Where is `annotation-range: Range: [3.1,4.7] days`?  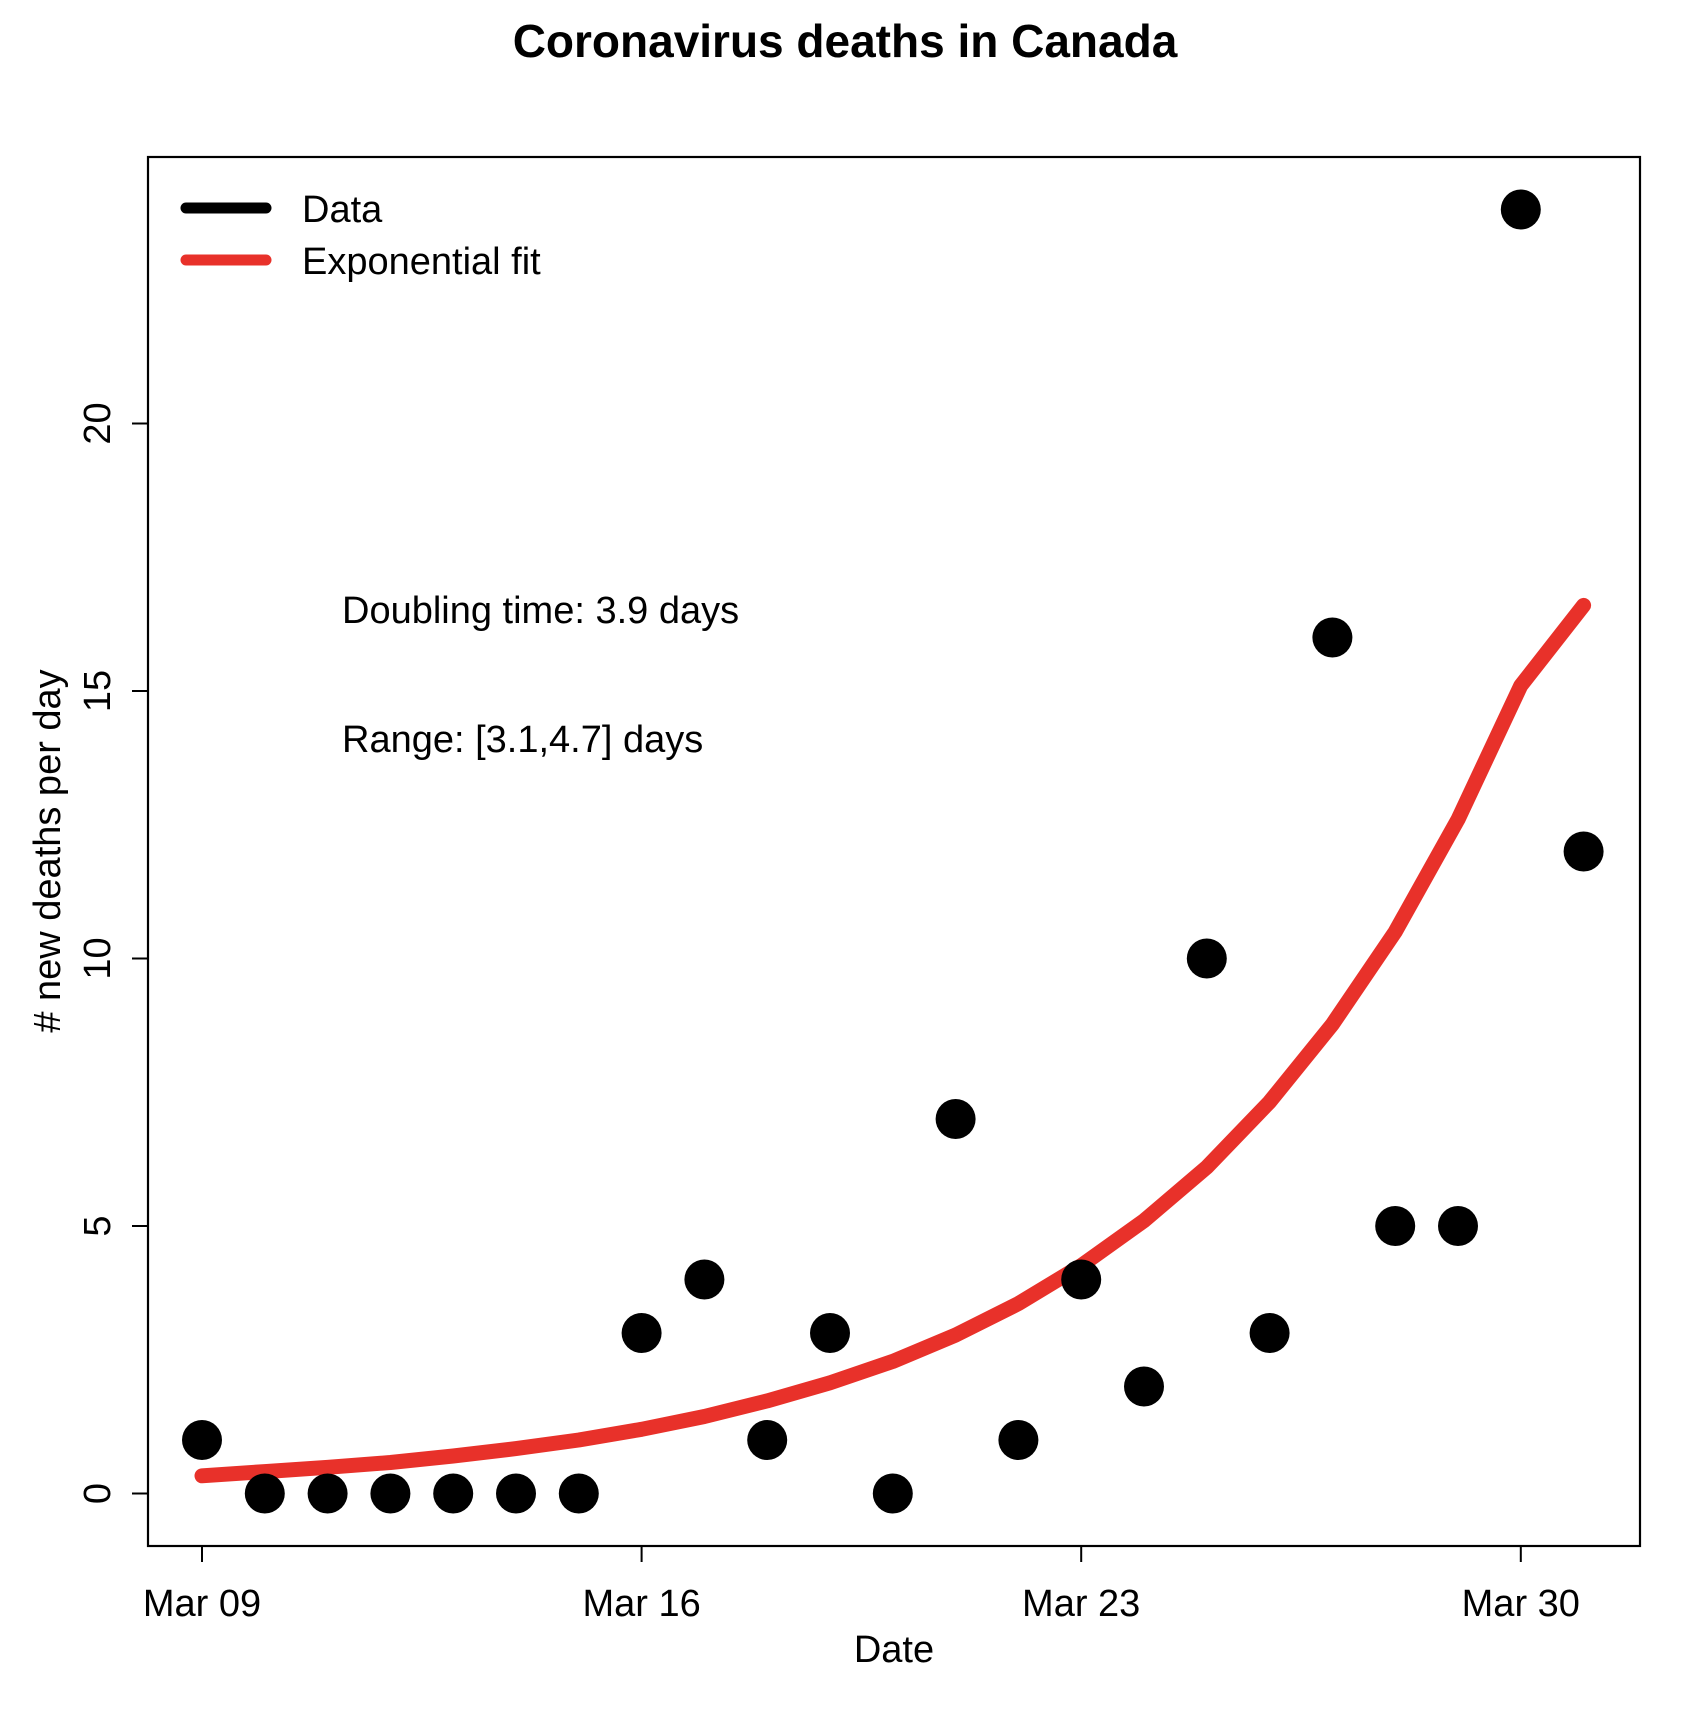 annotation-range: Range: [3.1,4.7] days is located at coordinates (522, 740).